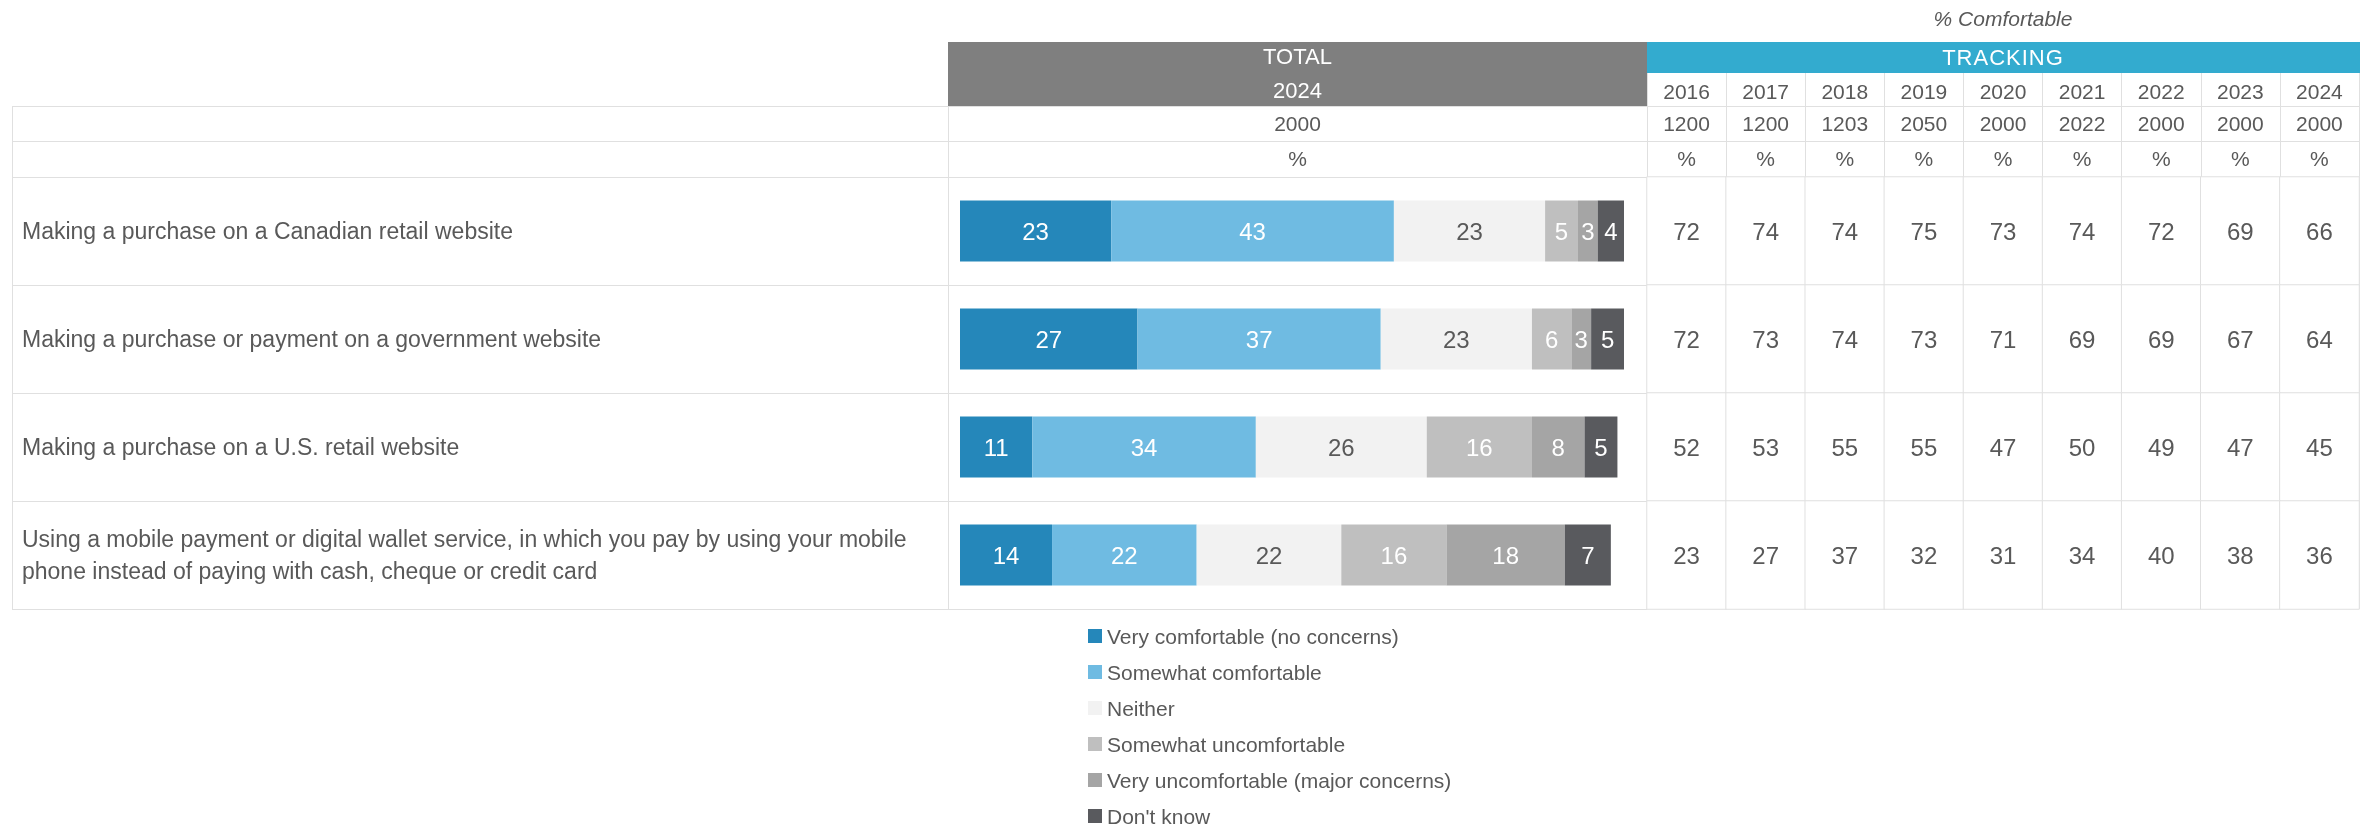 This screenshot has width=2374, height=833. I want to click on data-label: 26, so click(1341, 447).